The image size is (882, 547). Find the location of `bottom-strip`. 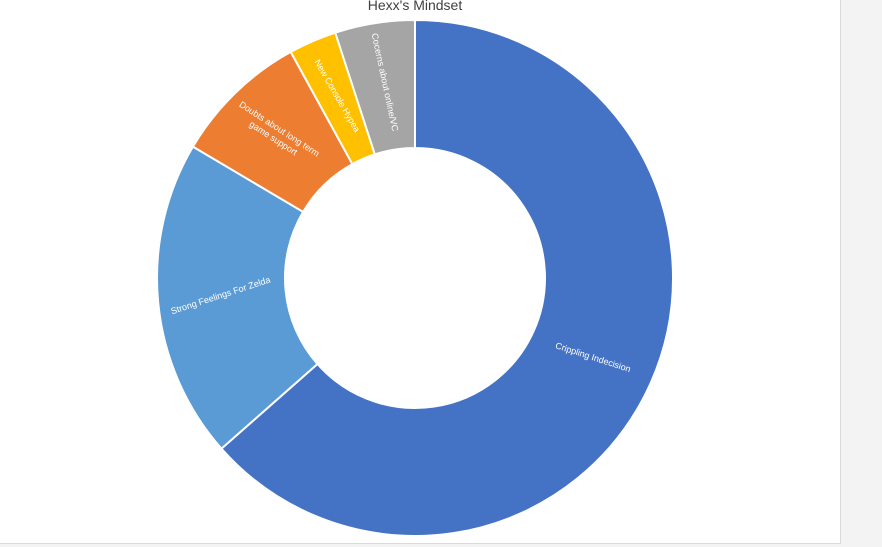

bottom-strip is located at coordinates (420, 545).